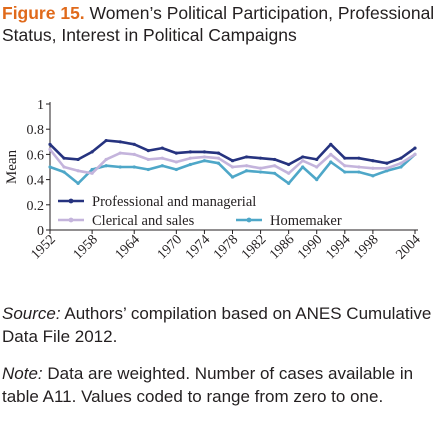  Describe the element at coordinates (36, 181) in the screenshot. I see `y-tick-label: 0.4` at that location.